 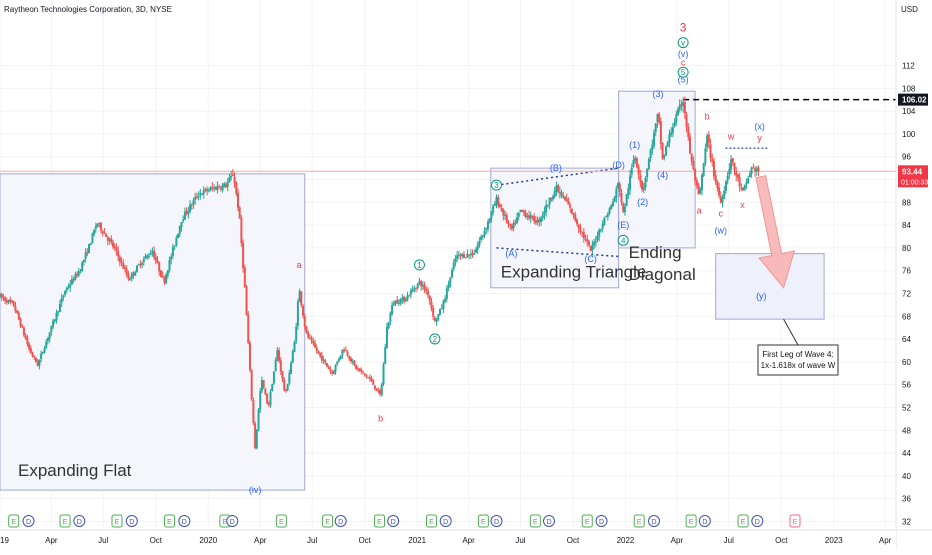 I want to click on price-tick-label: 68, so click(x=906, y=316).